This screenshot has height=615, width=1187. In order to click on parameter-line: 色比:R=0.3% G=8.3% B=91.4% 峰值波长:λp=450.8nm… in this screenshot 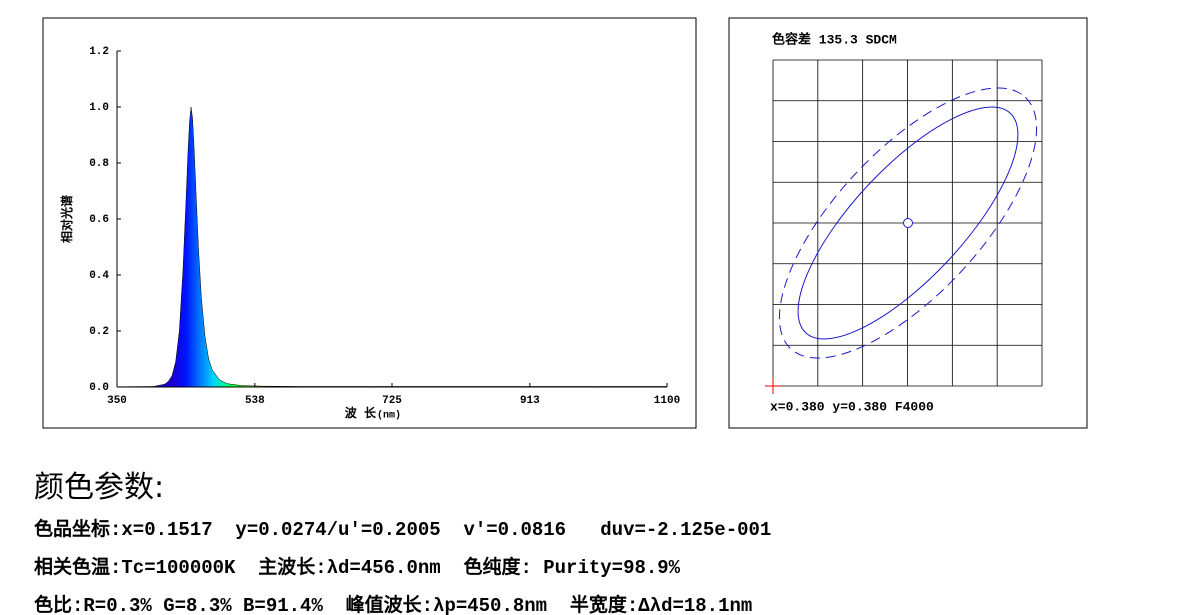, I will do `click(393, 605)`.